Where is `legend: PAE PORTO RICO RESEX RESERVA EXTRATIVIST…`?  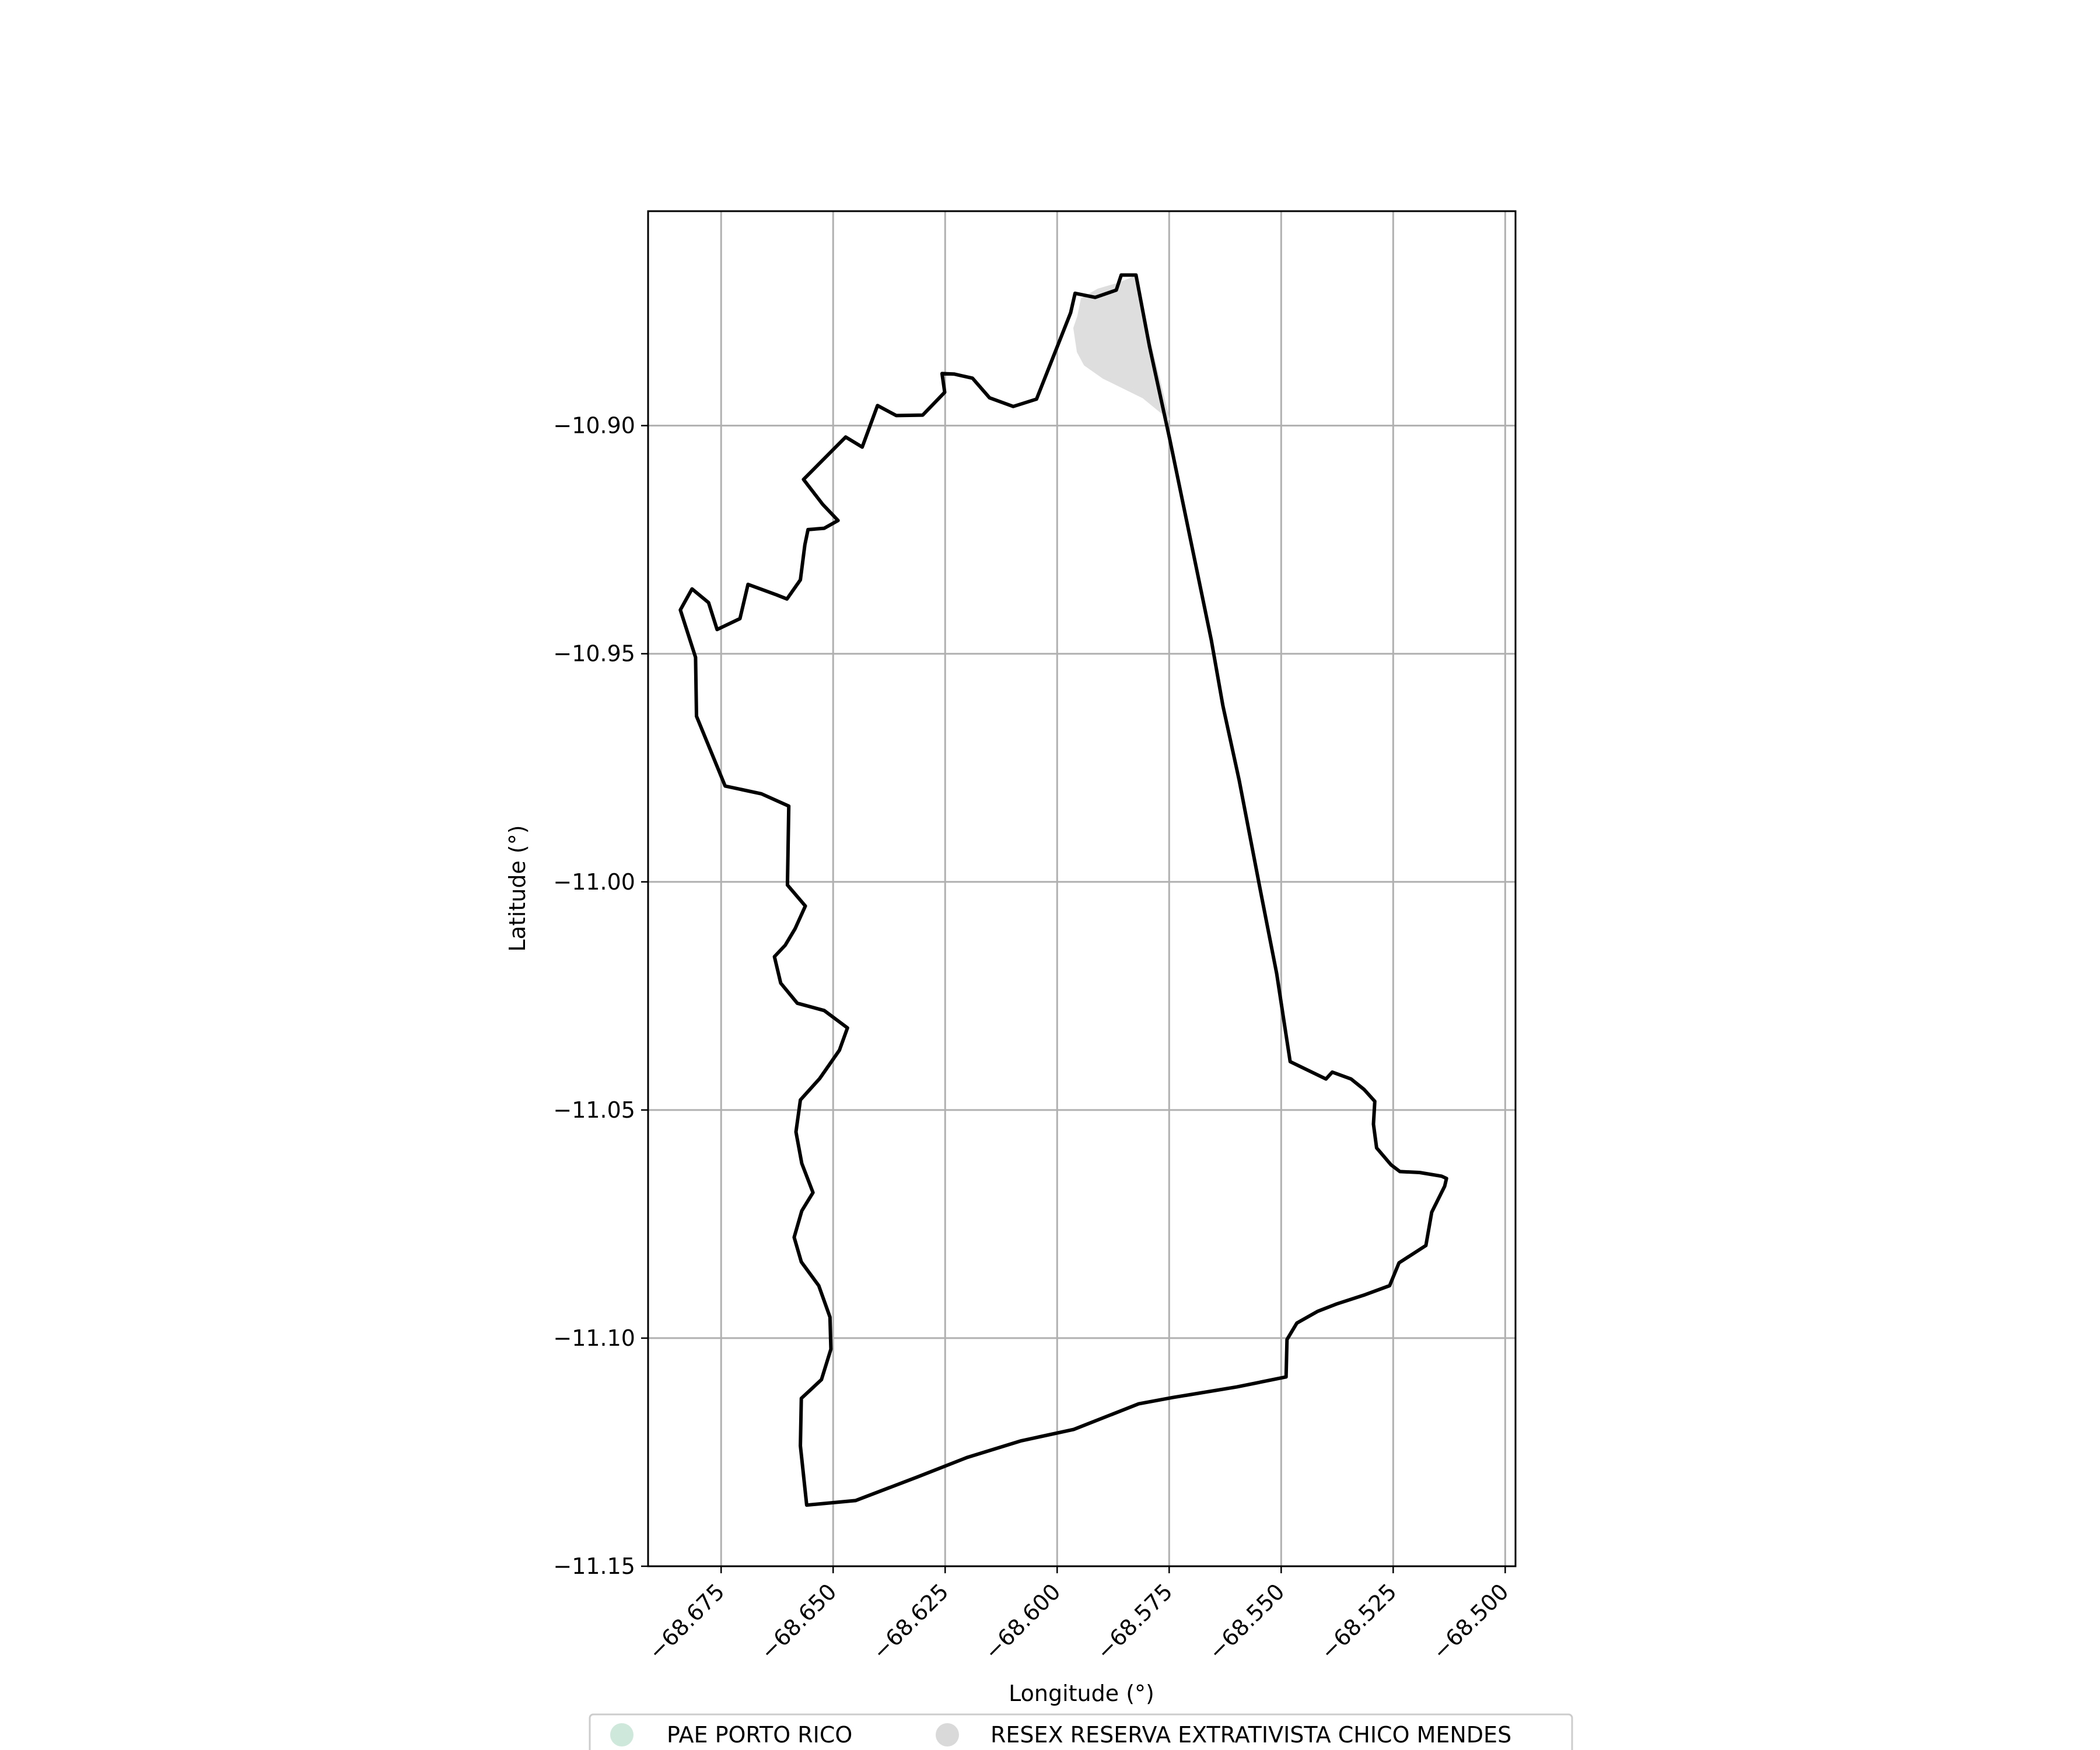
legend: PAE PORTO RICO RESEX RESERVA EXTRATIVIST… is located at coordinates (1081, 1731).